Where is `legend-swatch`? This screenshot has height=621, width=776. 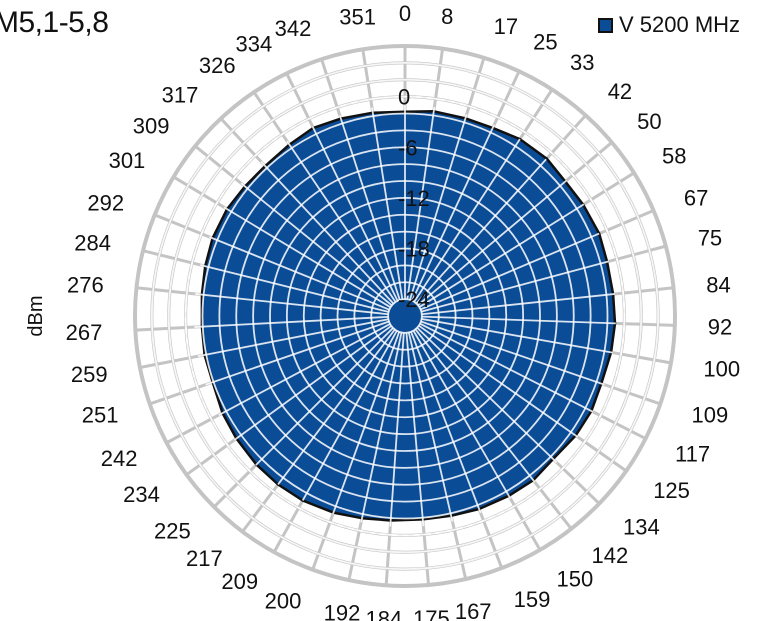 legend-swatch is located at coordinates (605, 25).